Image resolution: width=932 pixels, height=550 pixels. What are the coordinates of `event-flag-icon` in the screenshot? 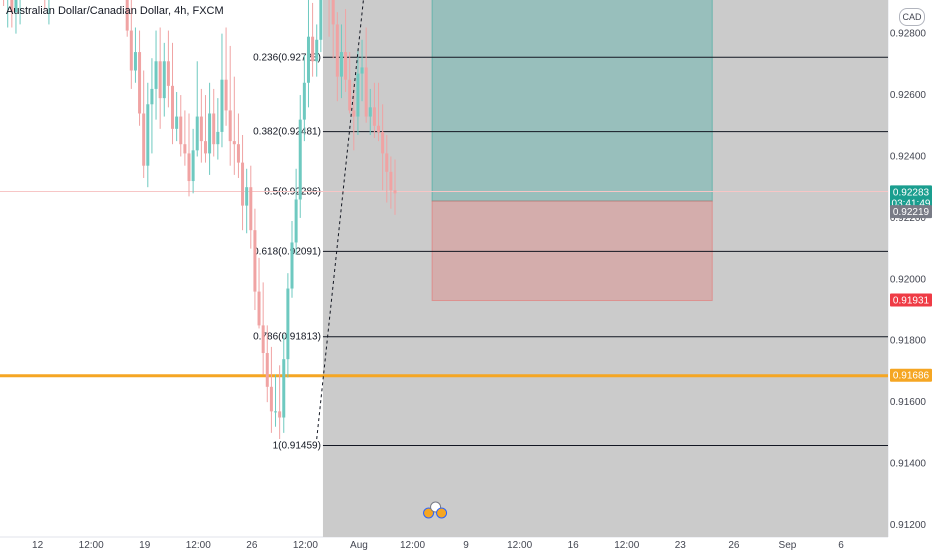 It's located at (442, 513).